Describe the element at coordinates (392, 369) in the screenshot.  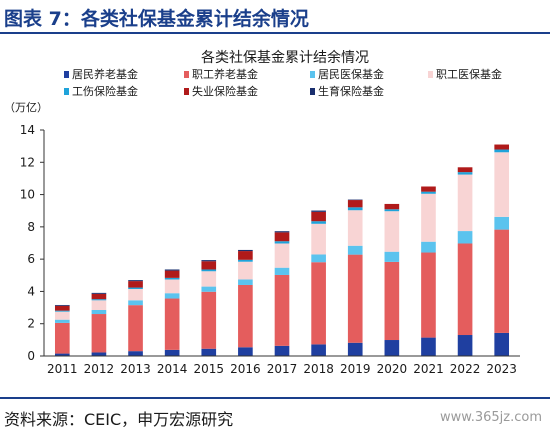
I see `x-tick-label: 2020` at that location.